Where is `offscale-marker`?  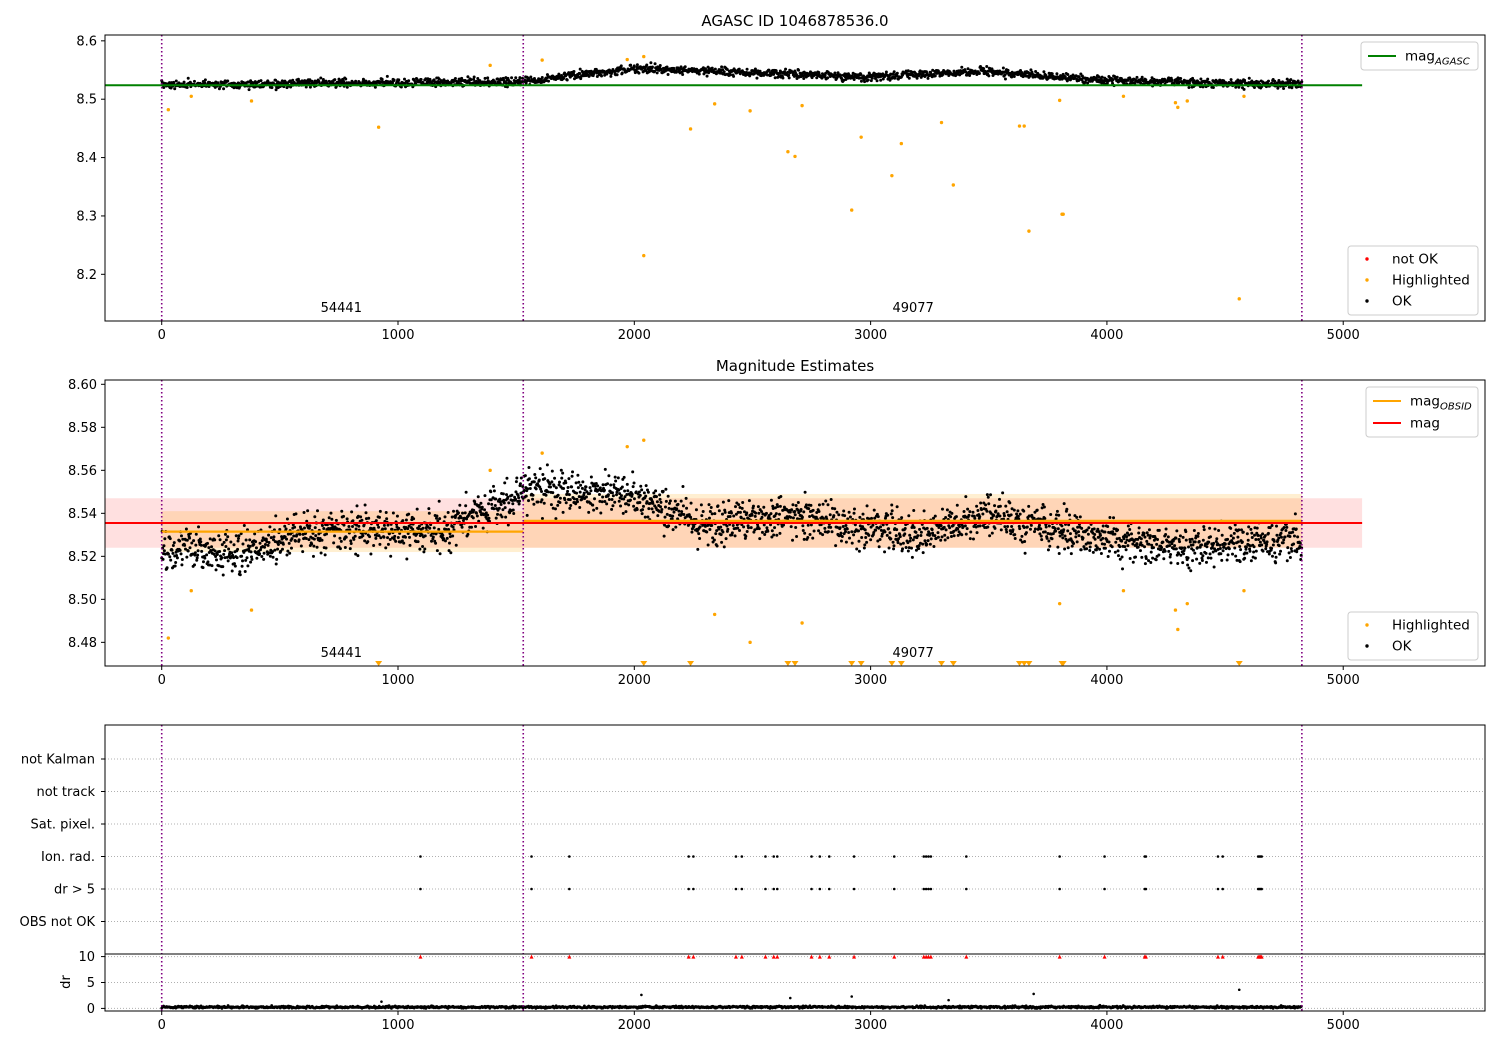 offscale-marker is located at coordinates (852, 663).